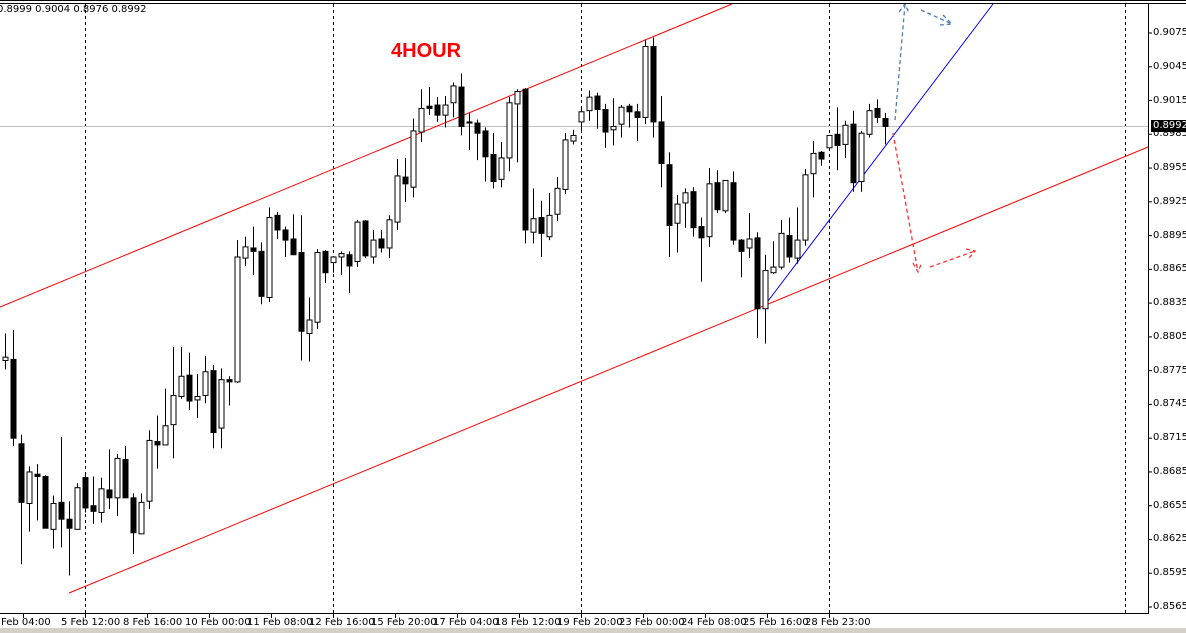 The width and height of the screenshot is (1186, 633). I want to click on bear-continuation-arrow, so click(952, 259).